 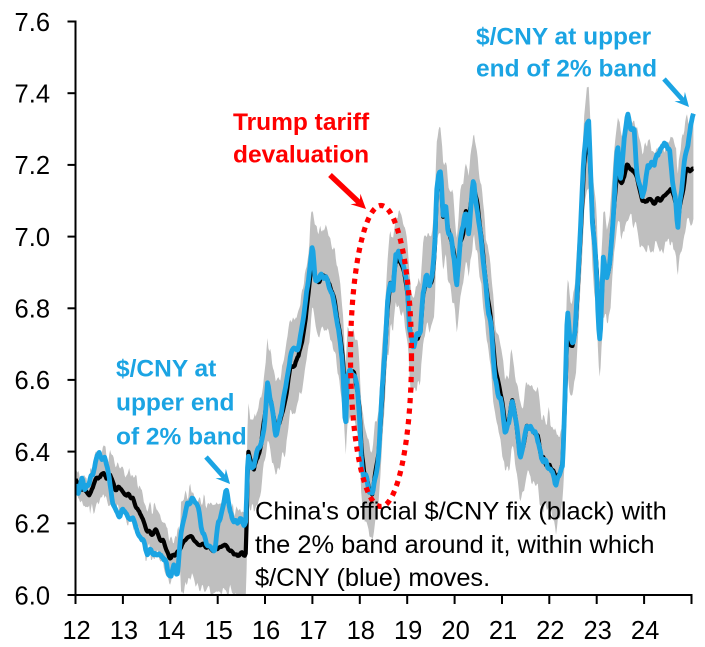 What do you see at coordinates (32, 453) in the screenshot?
I see `svg-text: 6.4` at bounding box center [32, 453].